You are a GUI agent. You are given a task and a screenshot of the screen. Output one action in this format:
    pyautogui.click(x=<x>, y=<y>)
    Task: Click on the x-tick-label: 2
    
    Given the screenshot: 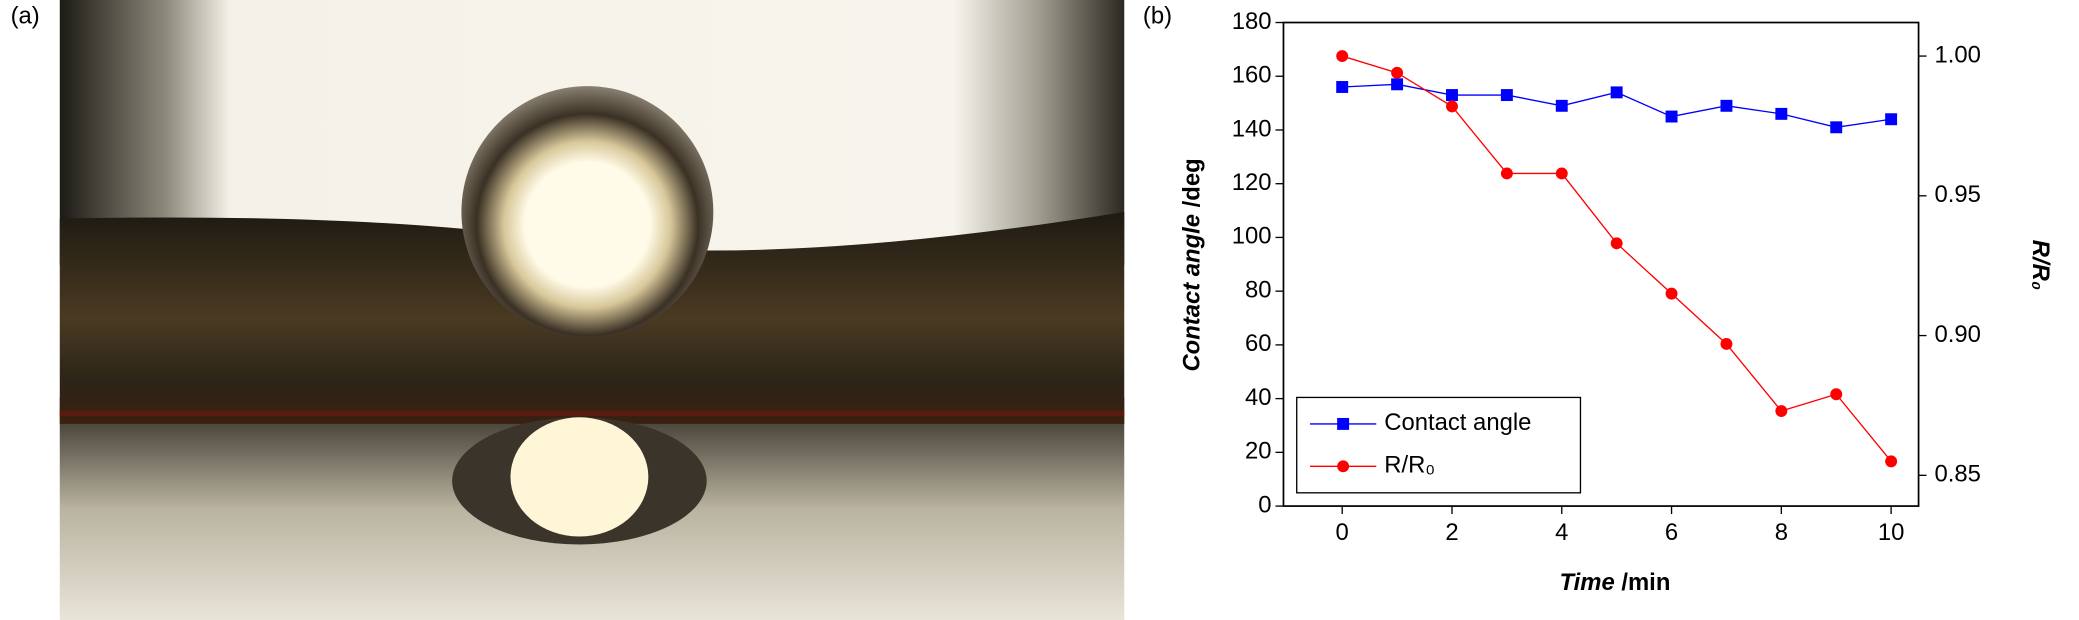 What is the action you would take?
    pyautogui.click(x=1451, y=532)
    